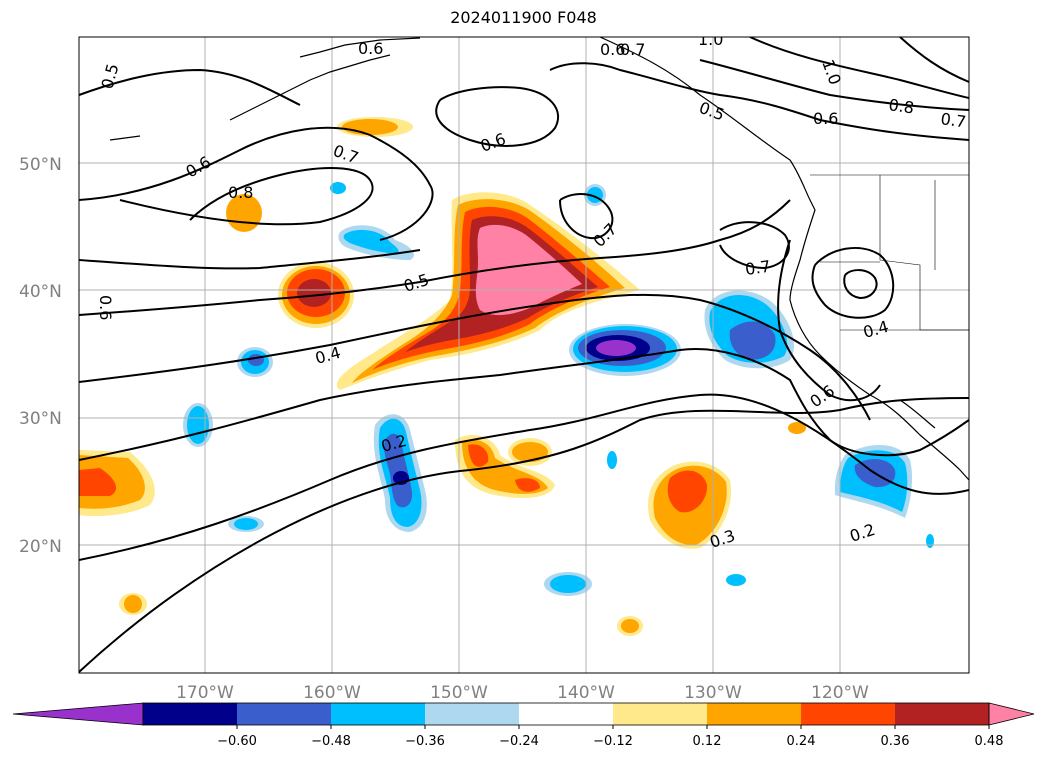 The image size is (1047, 765). Describe the element at coordinates (331, 741) in the screenshot. I see `colorbar-tick-label: −0.48` at that location.